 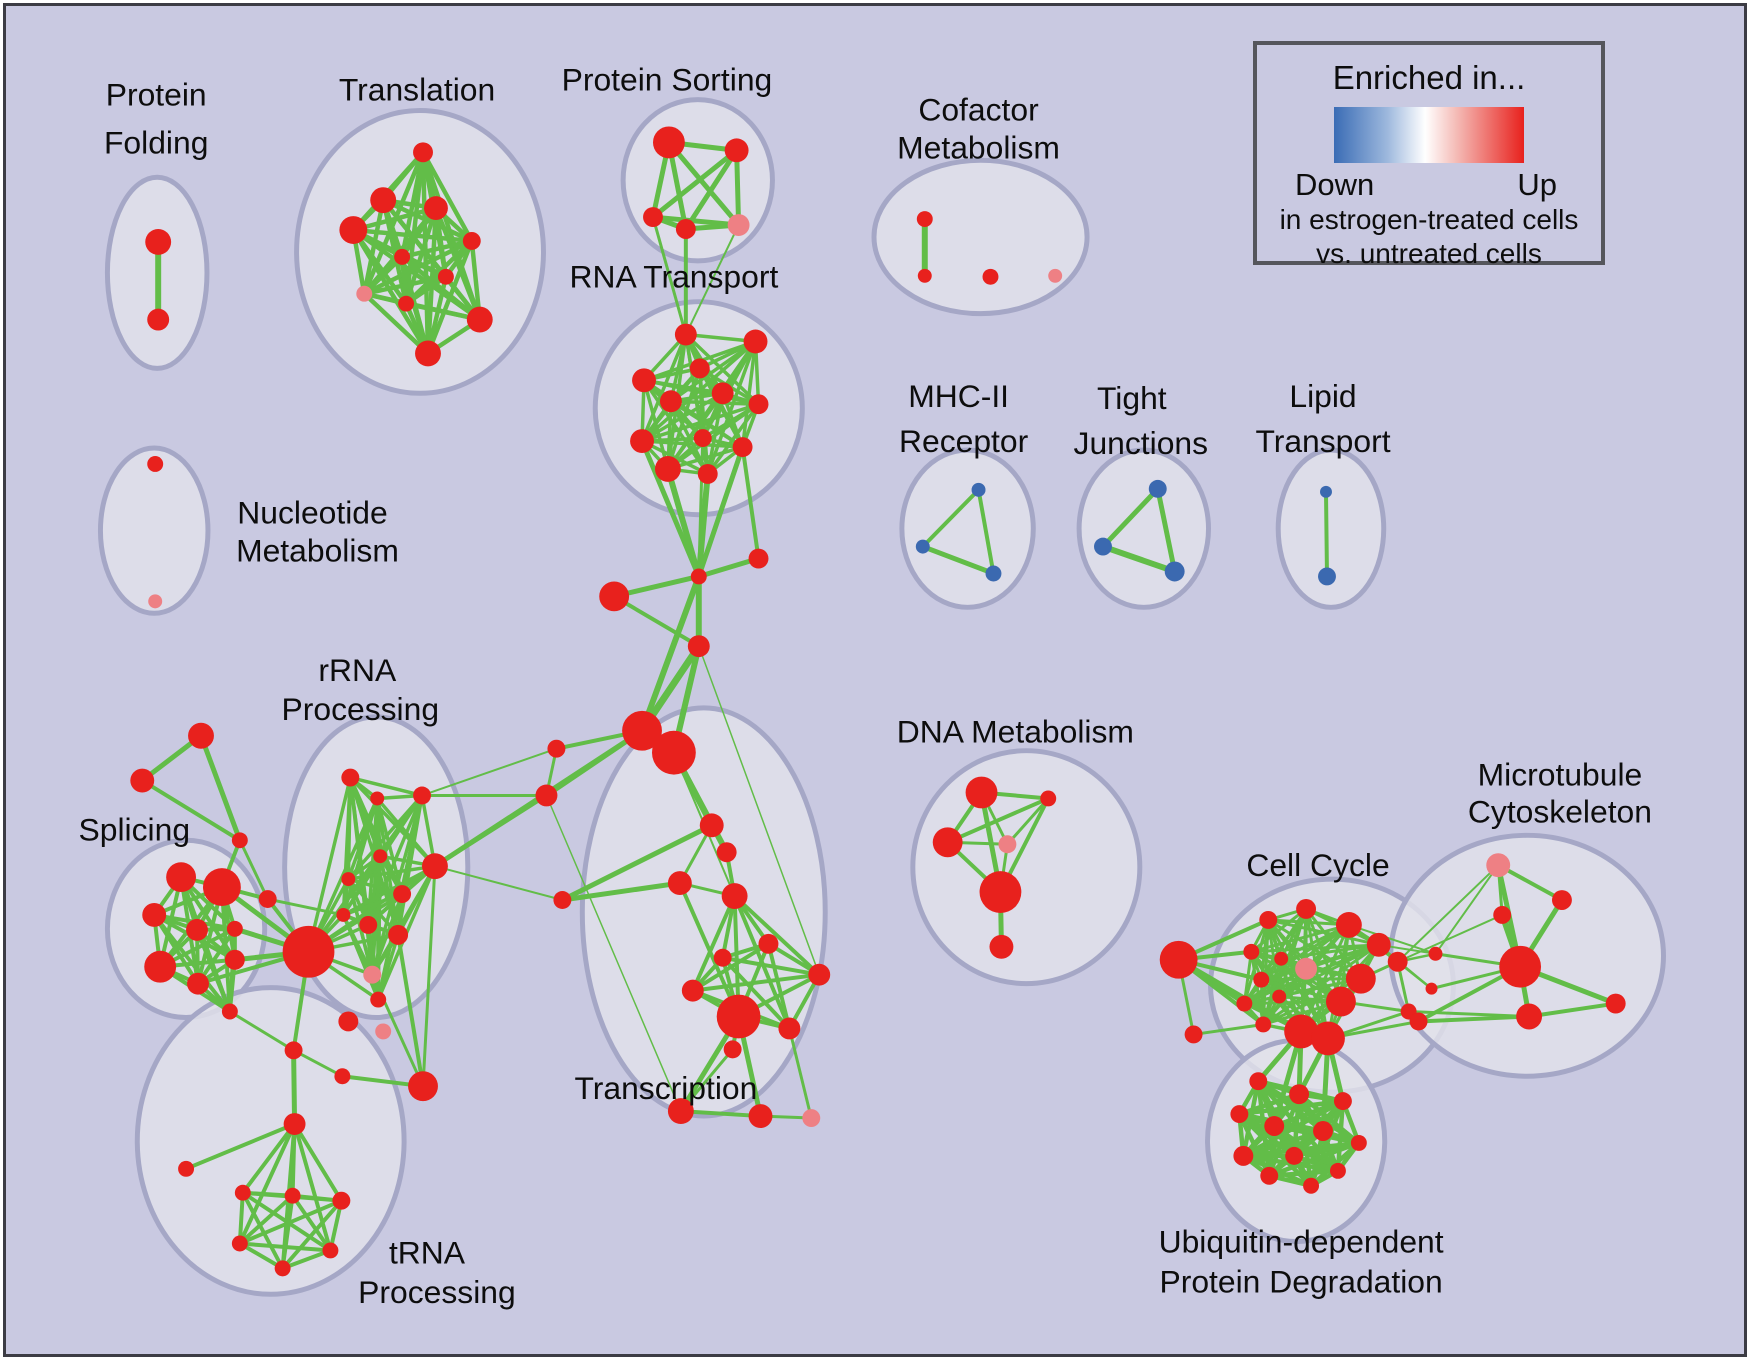 I want to click on gene-set-node-tri2, so click(x=142, y=780).